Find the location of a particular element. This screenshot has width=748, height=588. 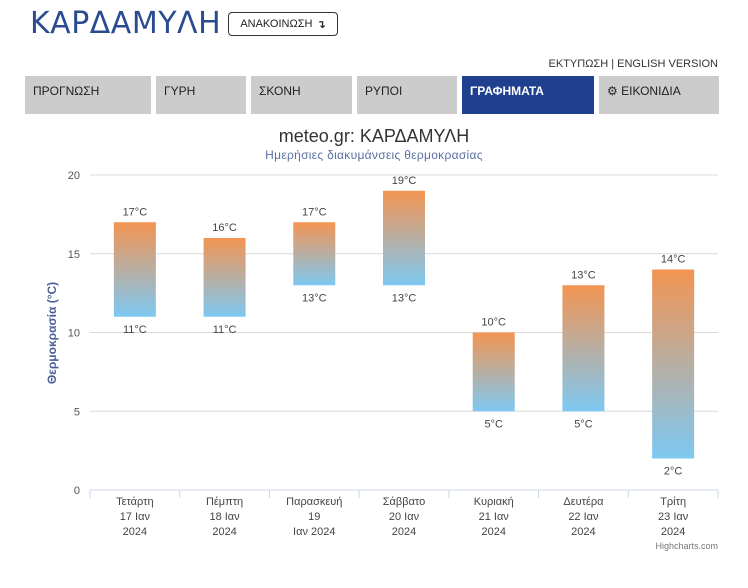

tab-pollutants: ΡΥΠΟΙ is located at coordinates (407, 95).